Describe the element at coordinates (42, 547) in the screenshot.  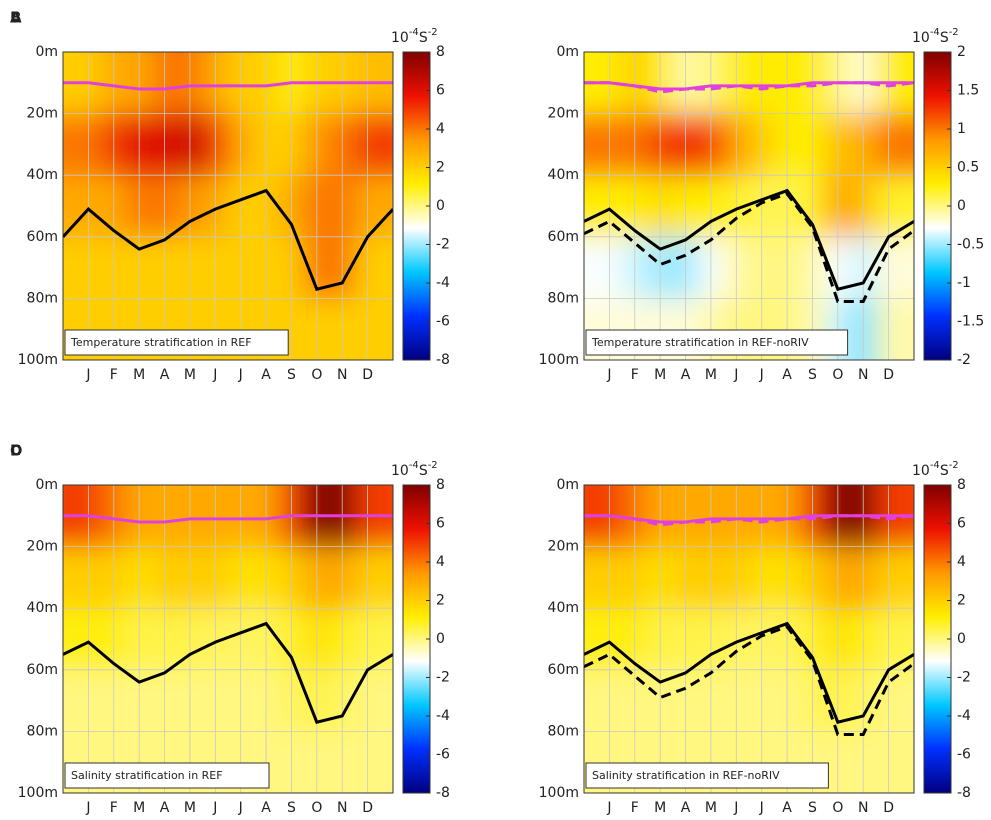
I see `y-tick-label: 20m` at that location.